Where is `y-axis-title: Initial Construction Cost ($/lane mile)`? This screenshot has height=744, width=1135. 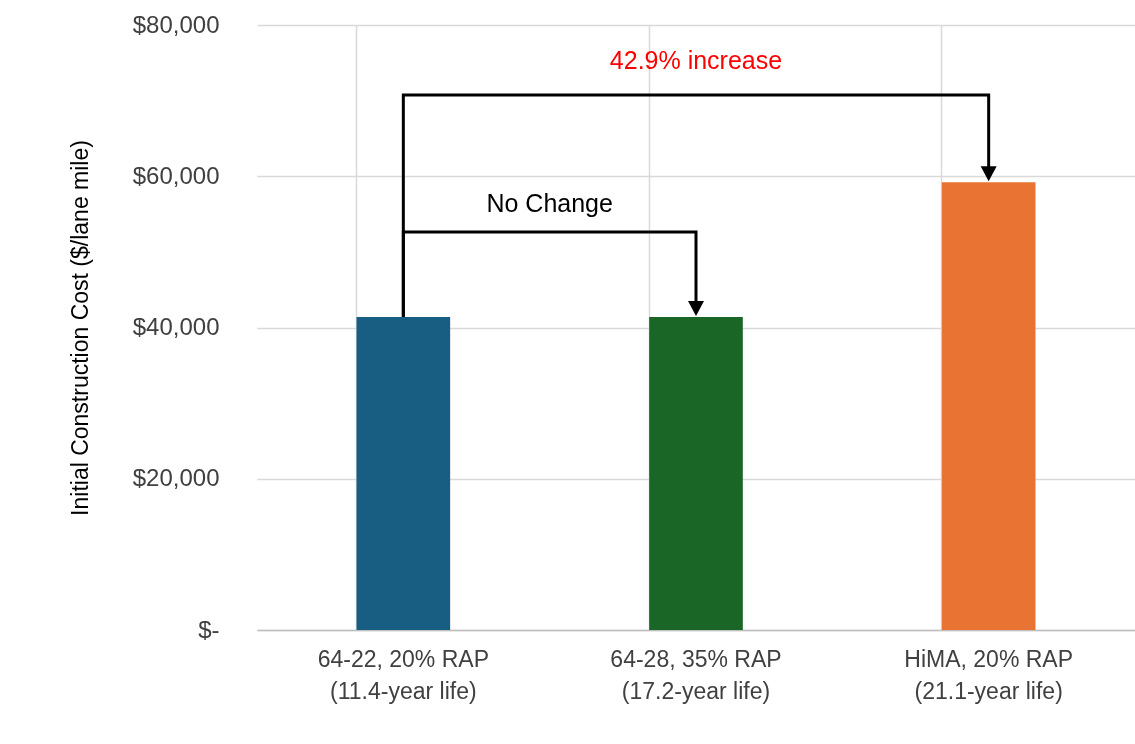 y-axis-title: Initial Construction Cost ($/lane mile) is located at coordinates (79, 328).